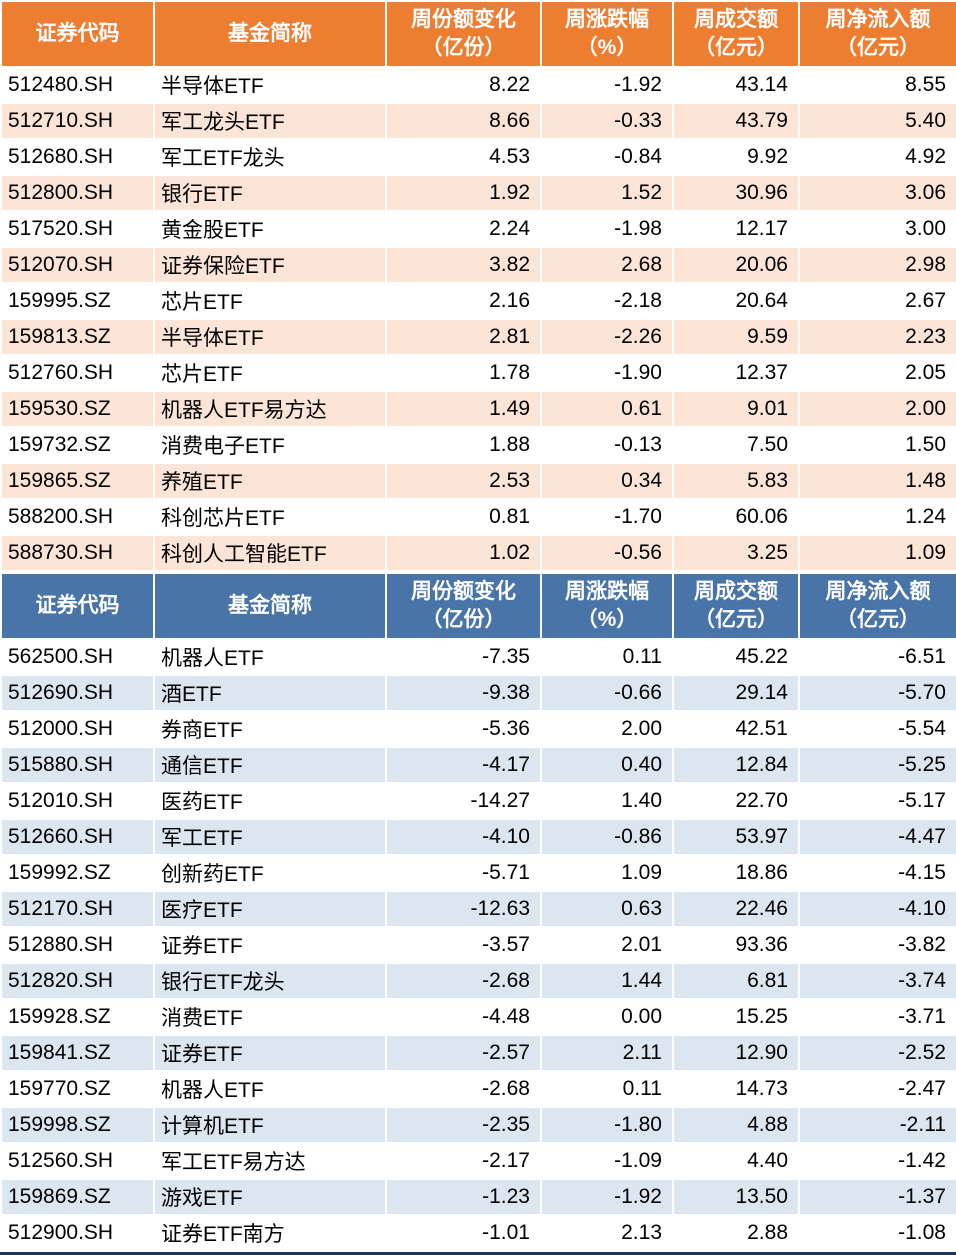  I want to click on net-flow-cell: 1.50, so click(877, 445).